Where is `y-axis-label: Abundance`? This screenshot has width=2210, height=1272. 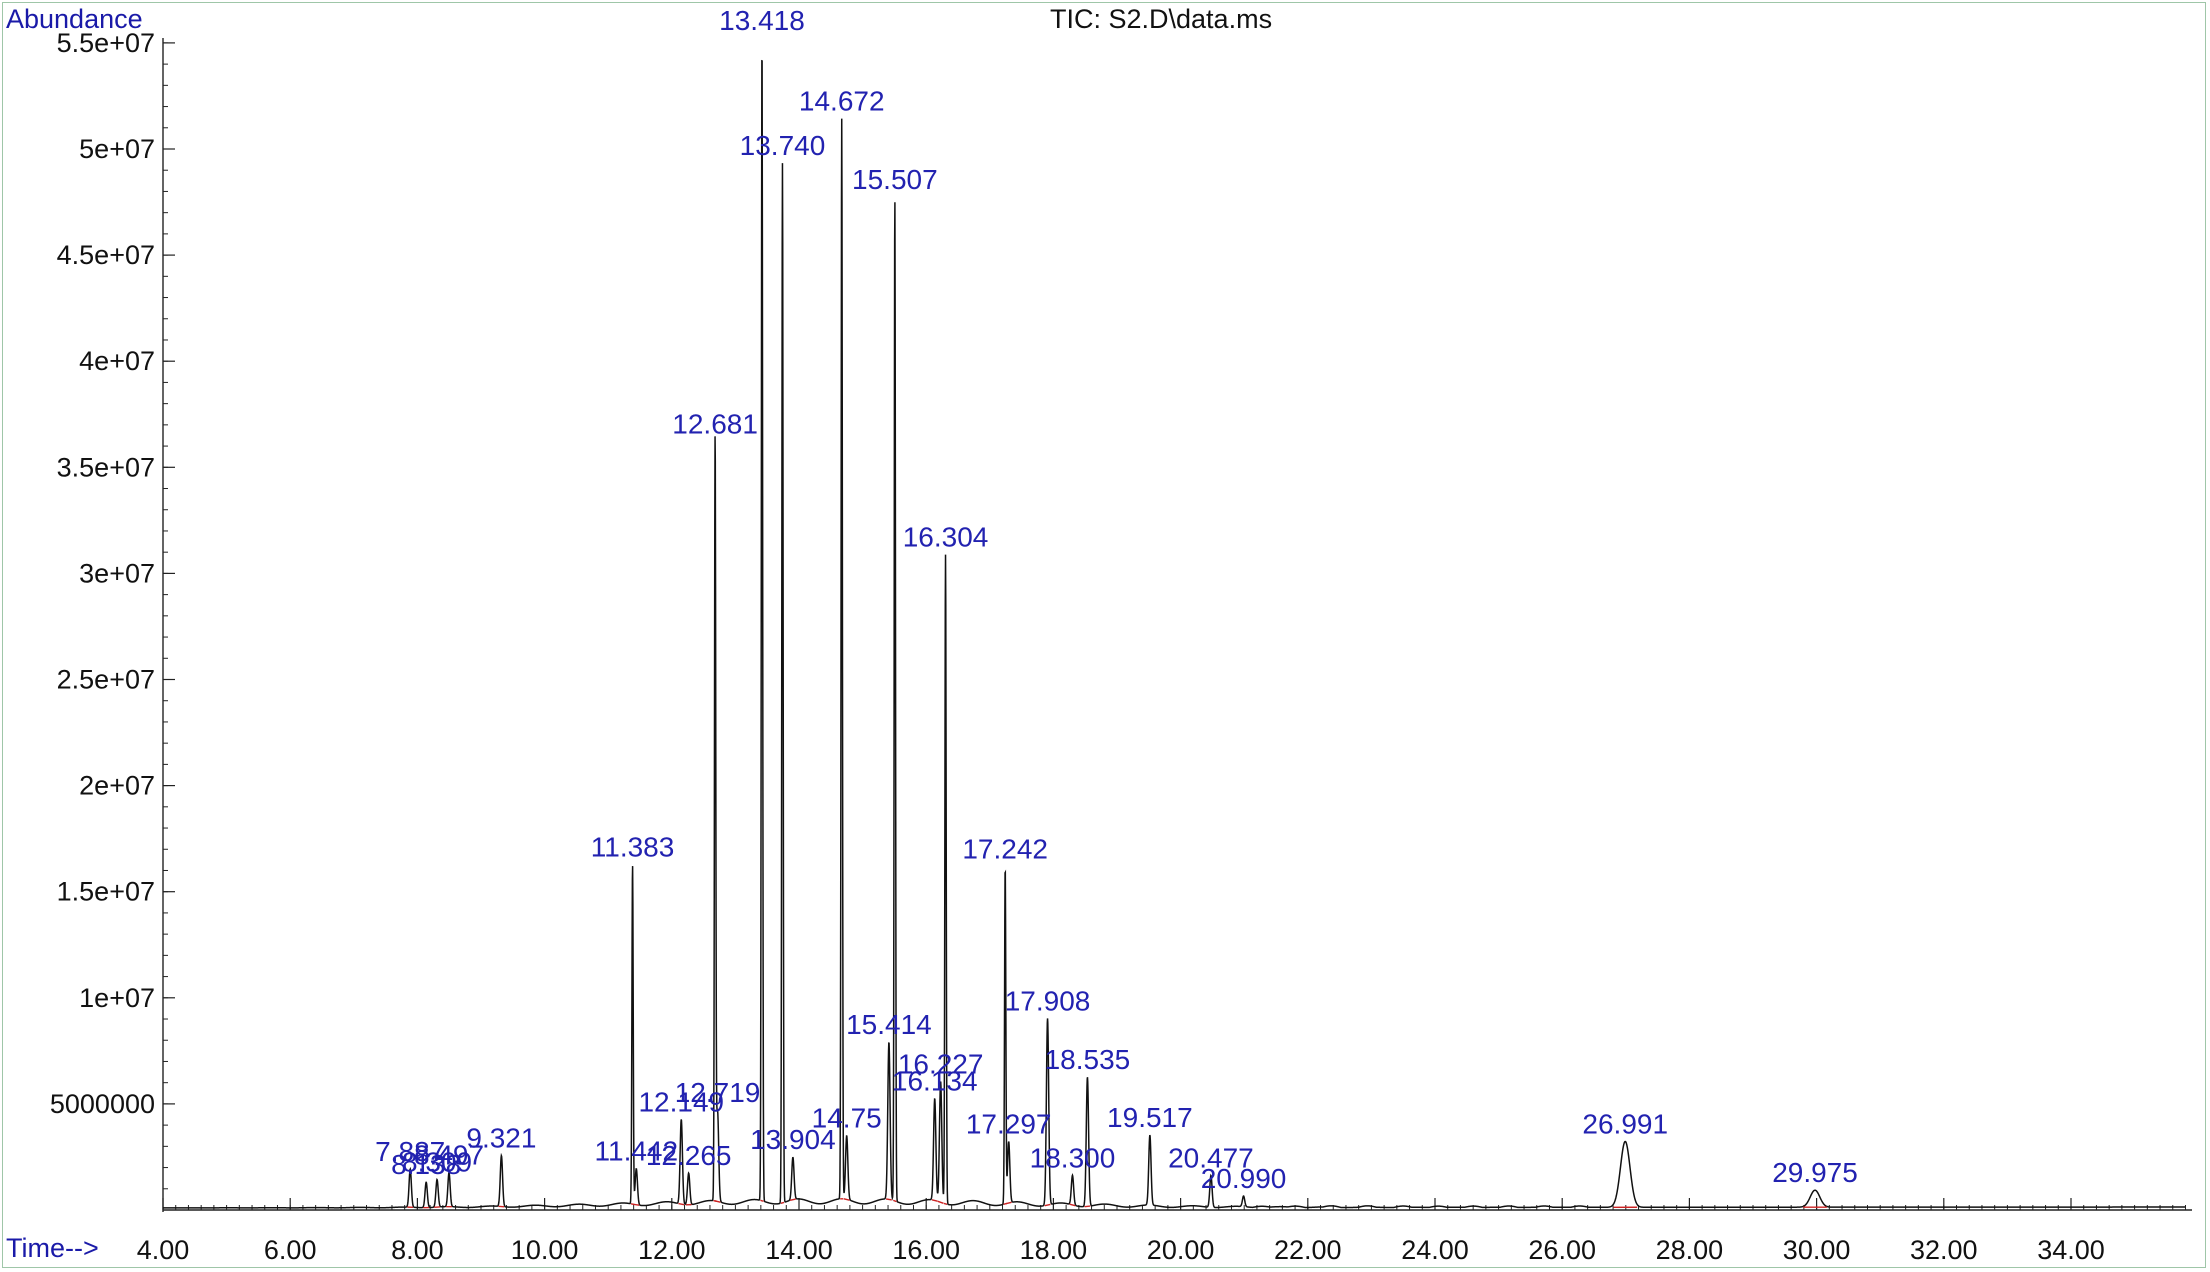 y-axis-label: Abundance is located at coordinates (74, 19).